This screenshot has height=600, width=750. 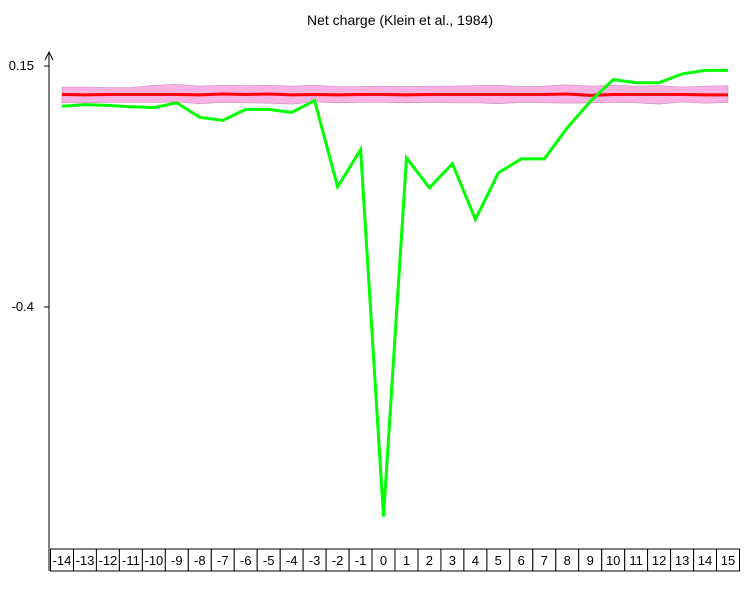 I want to click on x-tick-label: -1, so click(x=361, y=560).